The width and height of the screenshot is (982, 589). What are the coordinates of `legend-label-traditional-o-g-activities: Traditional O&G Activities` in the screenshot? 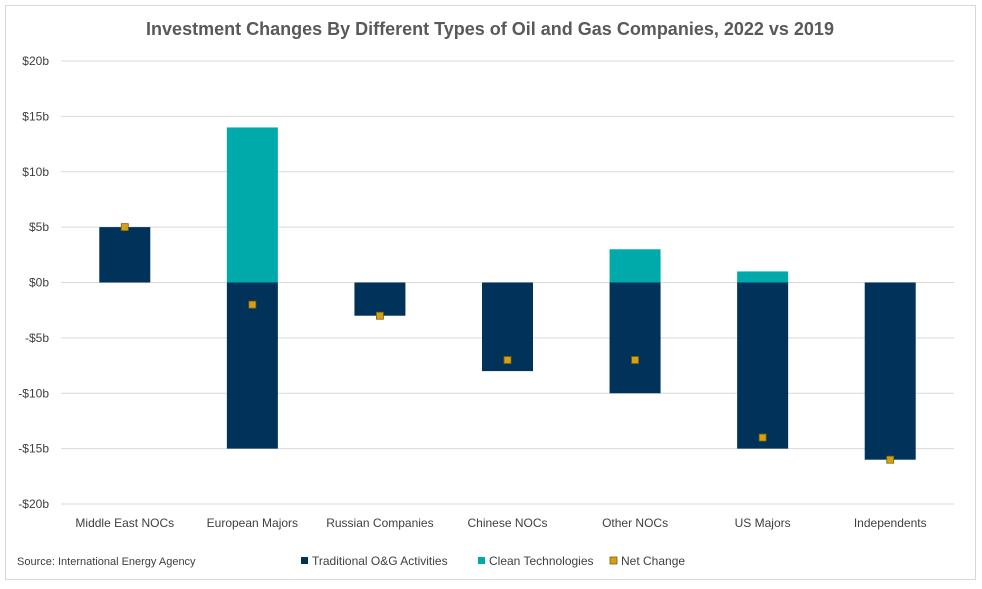 It's located at (380, 561).